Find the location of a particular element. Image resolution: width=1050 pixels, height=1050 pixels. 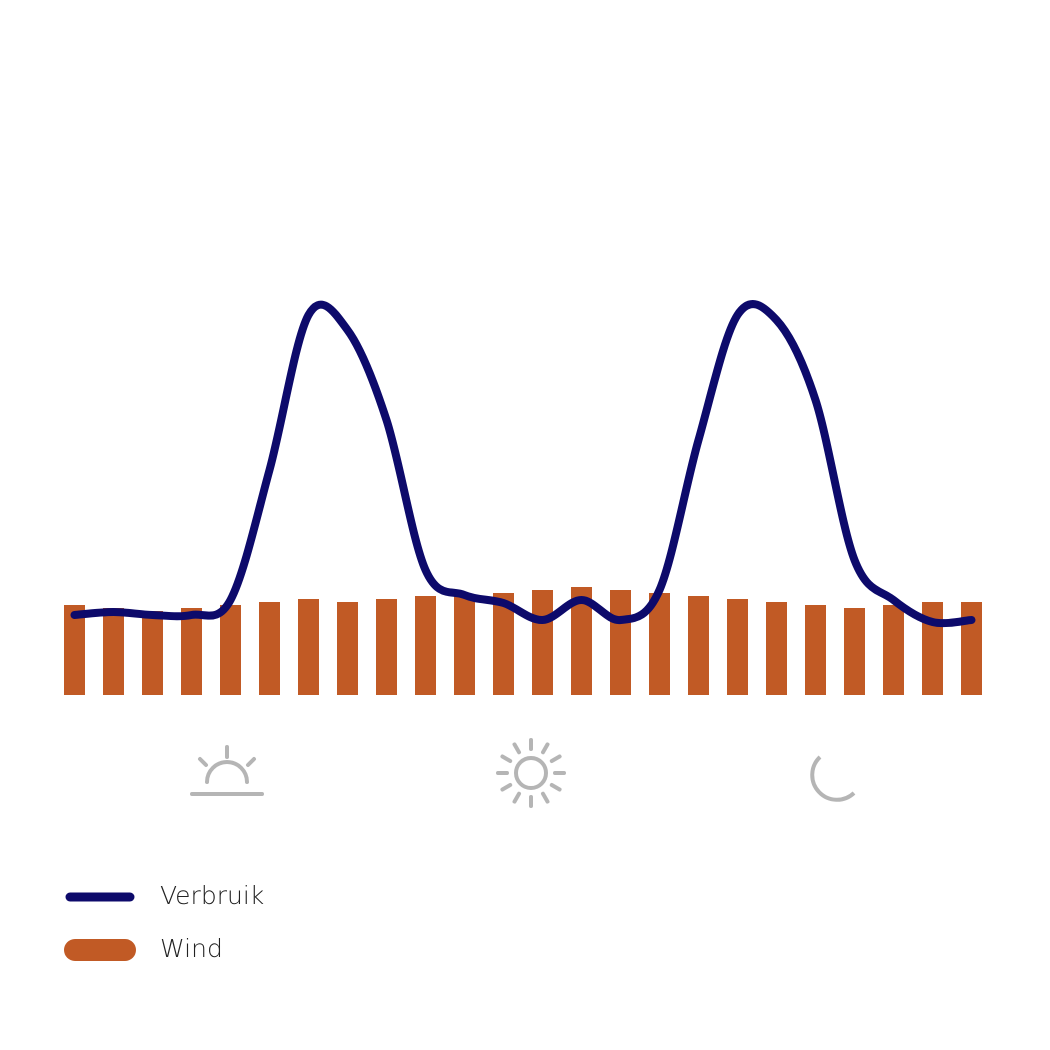

legend-label: Wind is located at coordinates (191, 948).